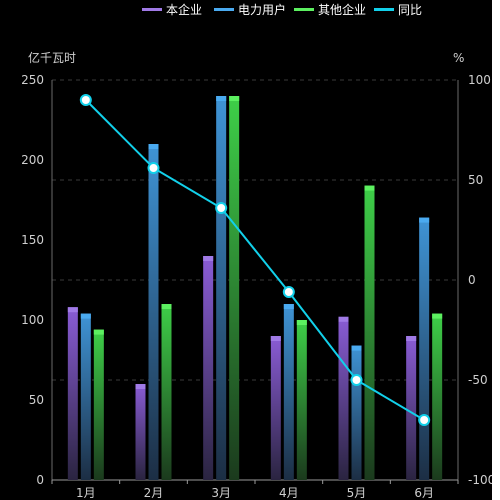 The height and width of the screenshot is (500, 500). What do you see at coordinates (458, 58) in the screenshot?
I see `y-right-axis-label: %` at bounding box center [458, 58].